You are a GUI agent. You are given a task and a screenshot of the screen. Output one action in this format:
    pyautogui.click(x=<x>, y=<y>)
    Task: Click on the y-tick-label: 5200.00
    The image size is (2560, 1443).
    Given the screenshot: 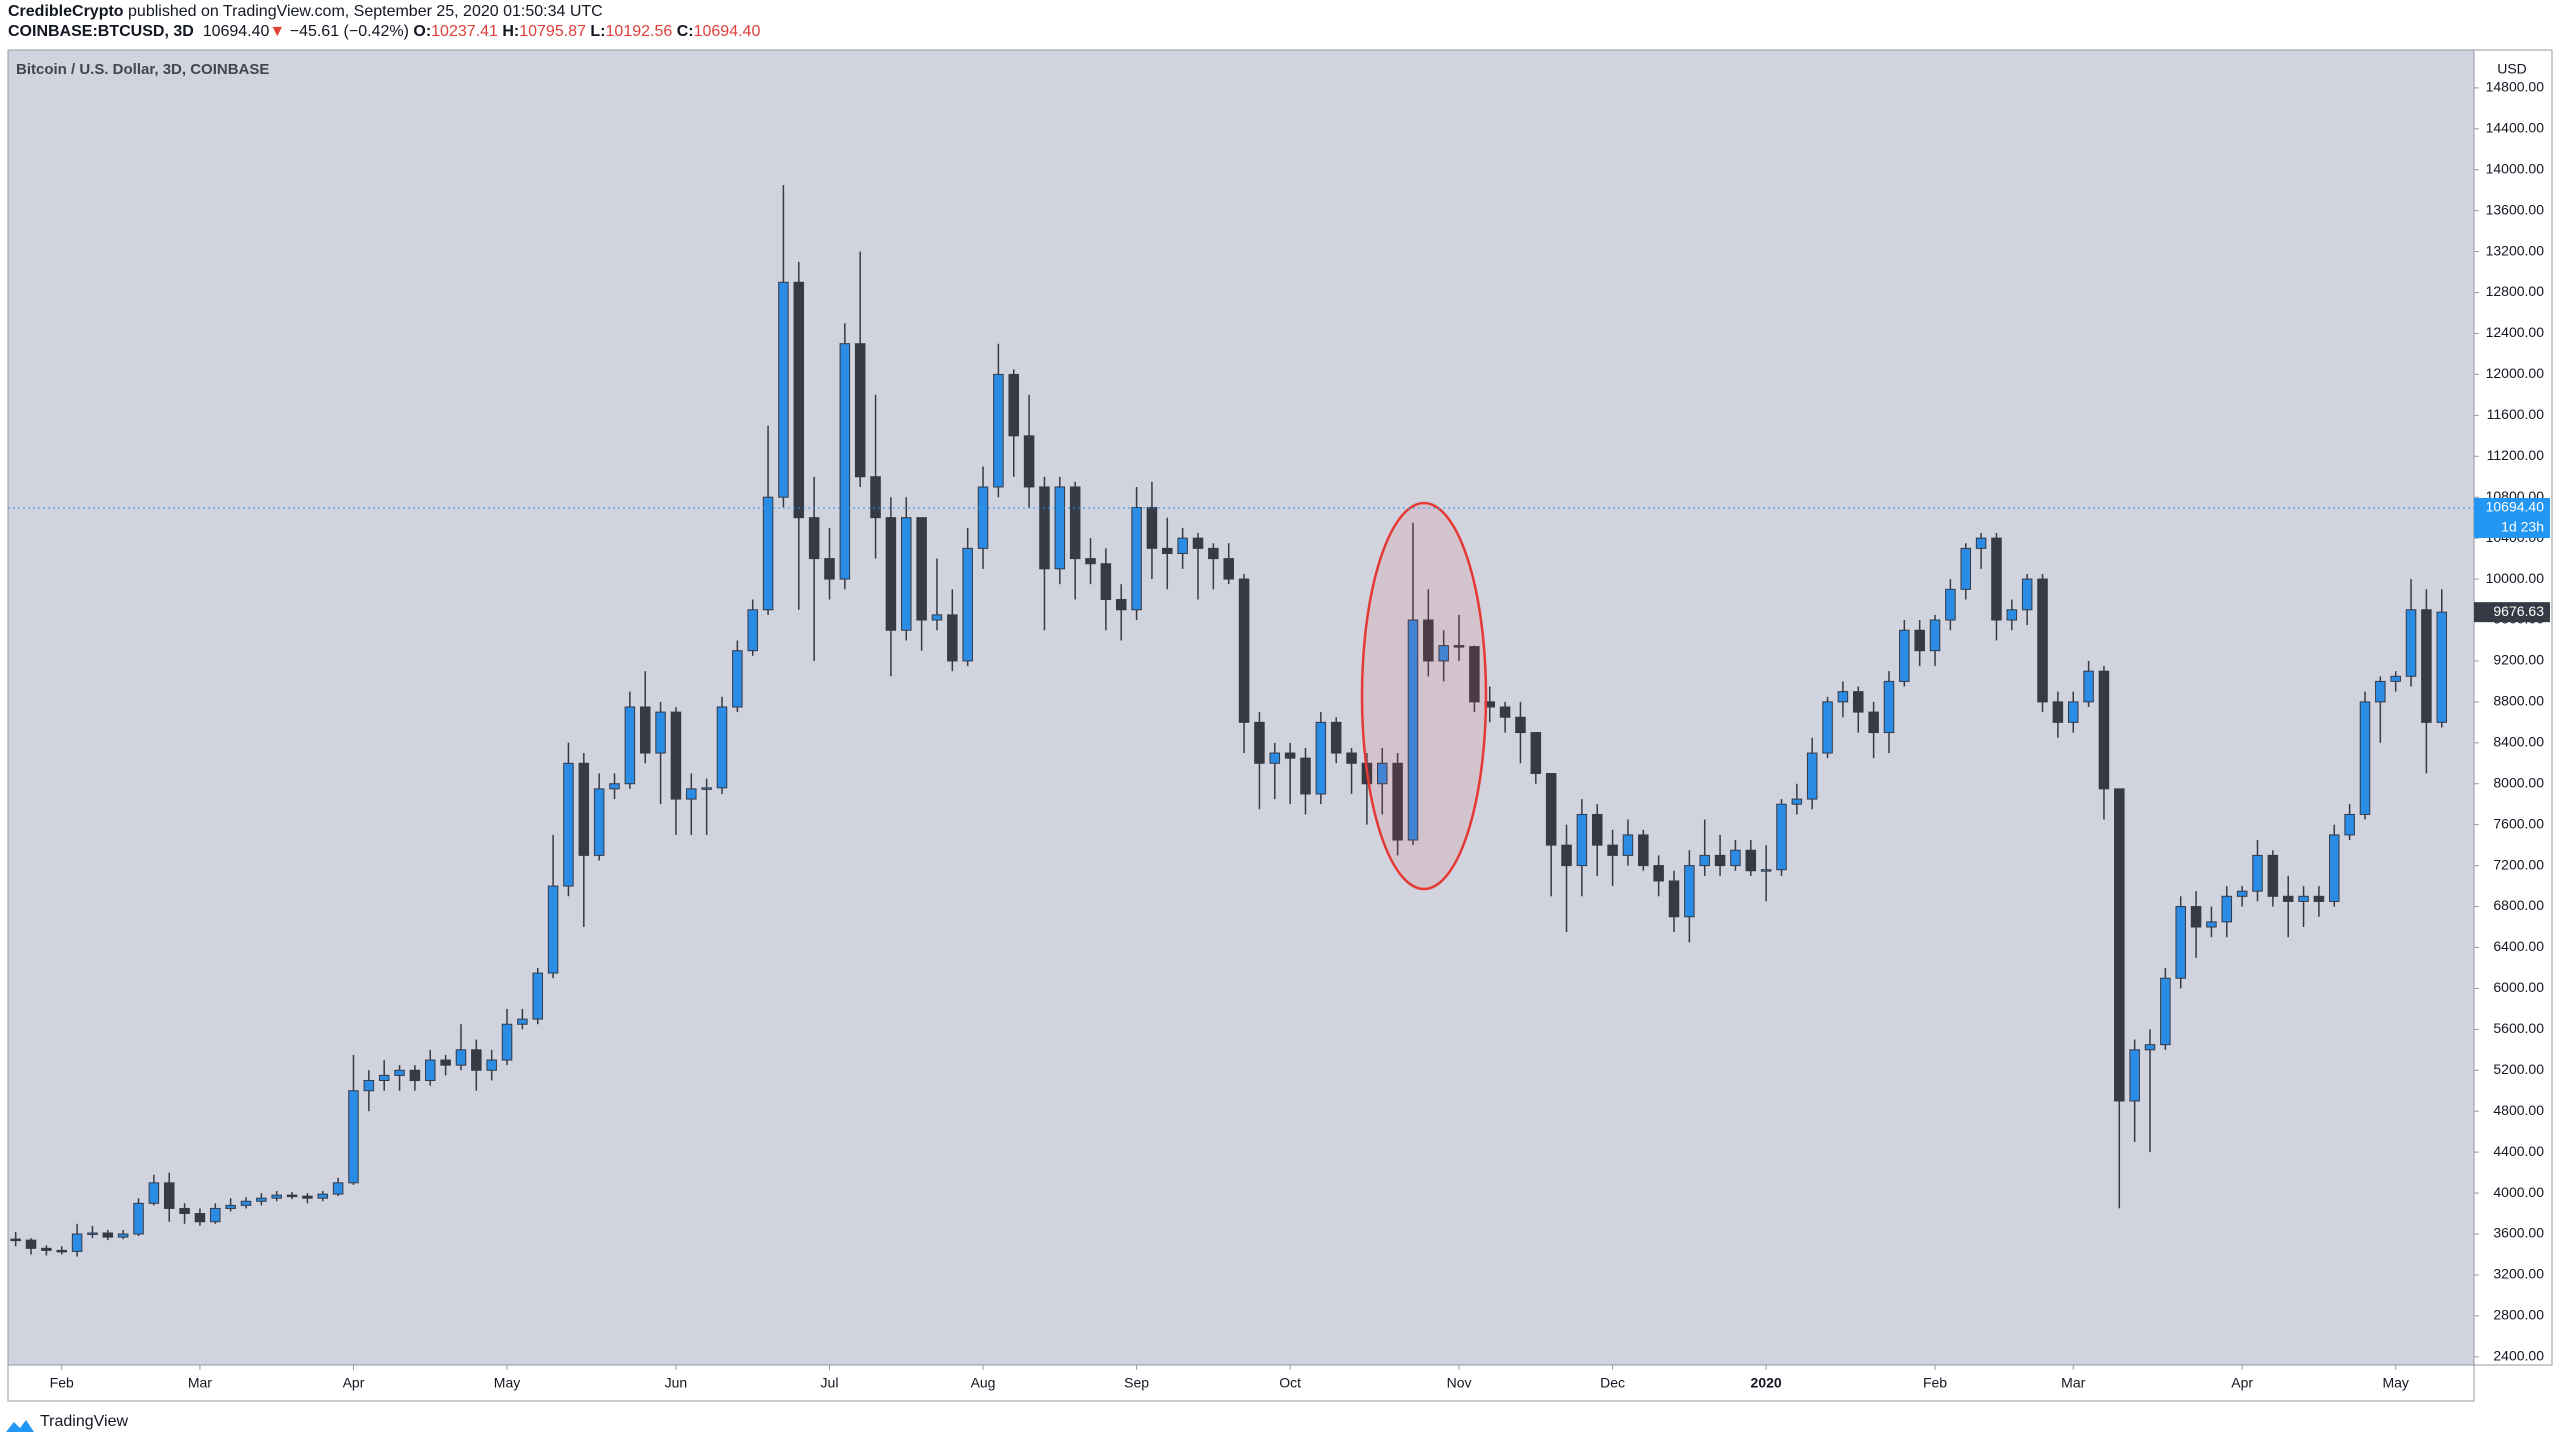 What is the action you would take?
    pyautogui.click(x=2518, y=1069)
    